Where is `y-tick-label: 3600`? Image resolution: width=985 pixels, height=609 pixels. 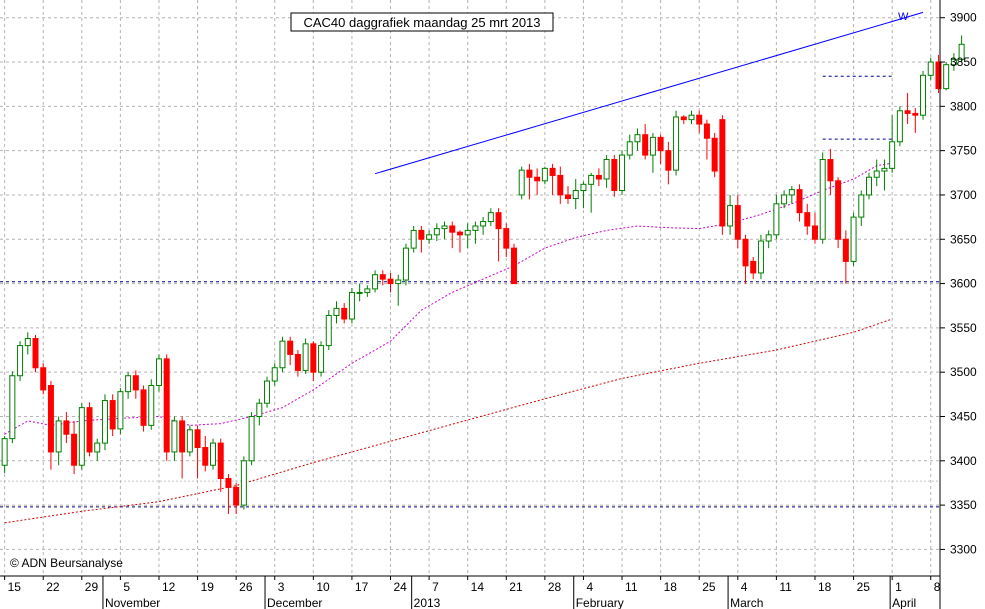
y-tick-label: 3600 is located at coordinates (963, 284).